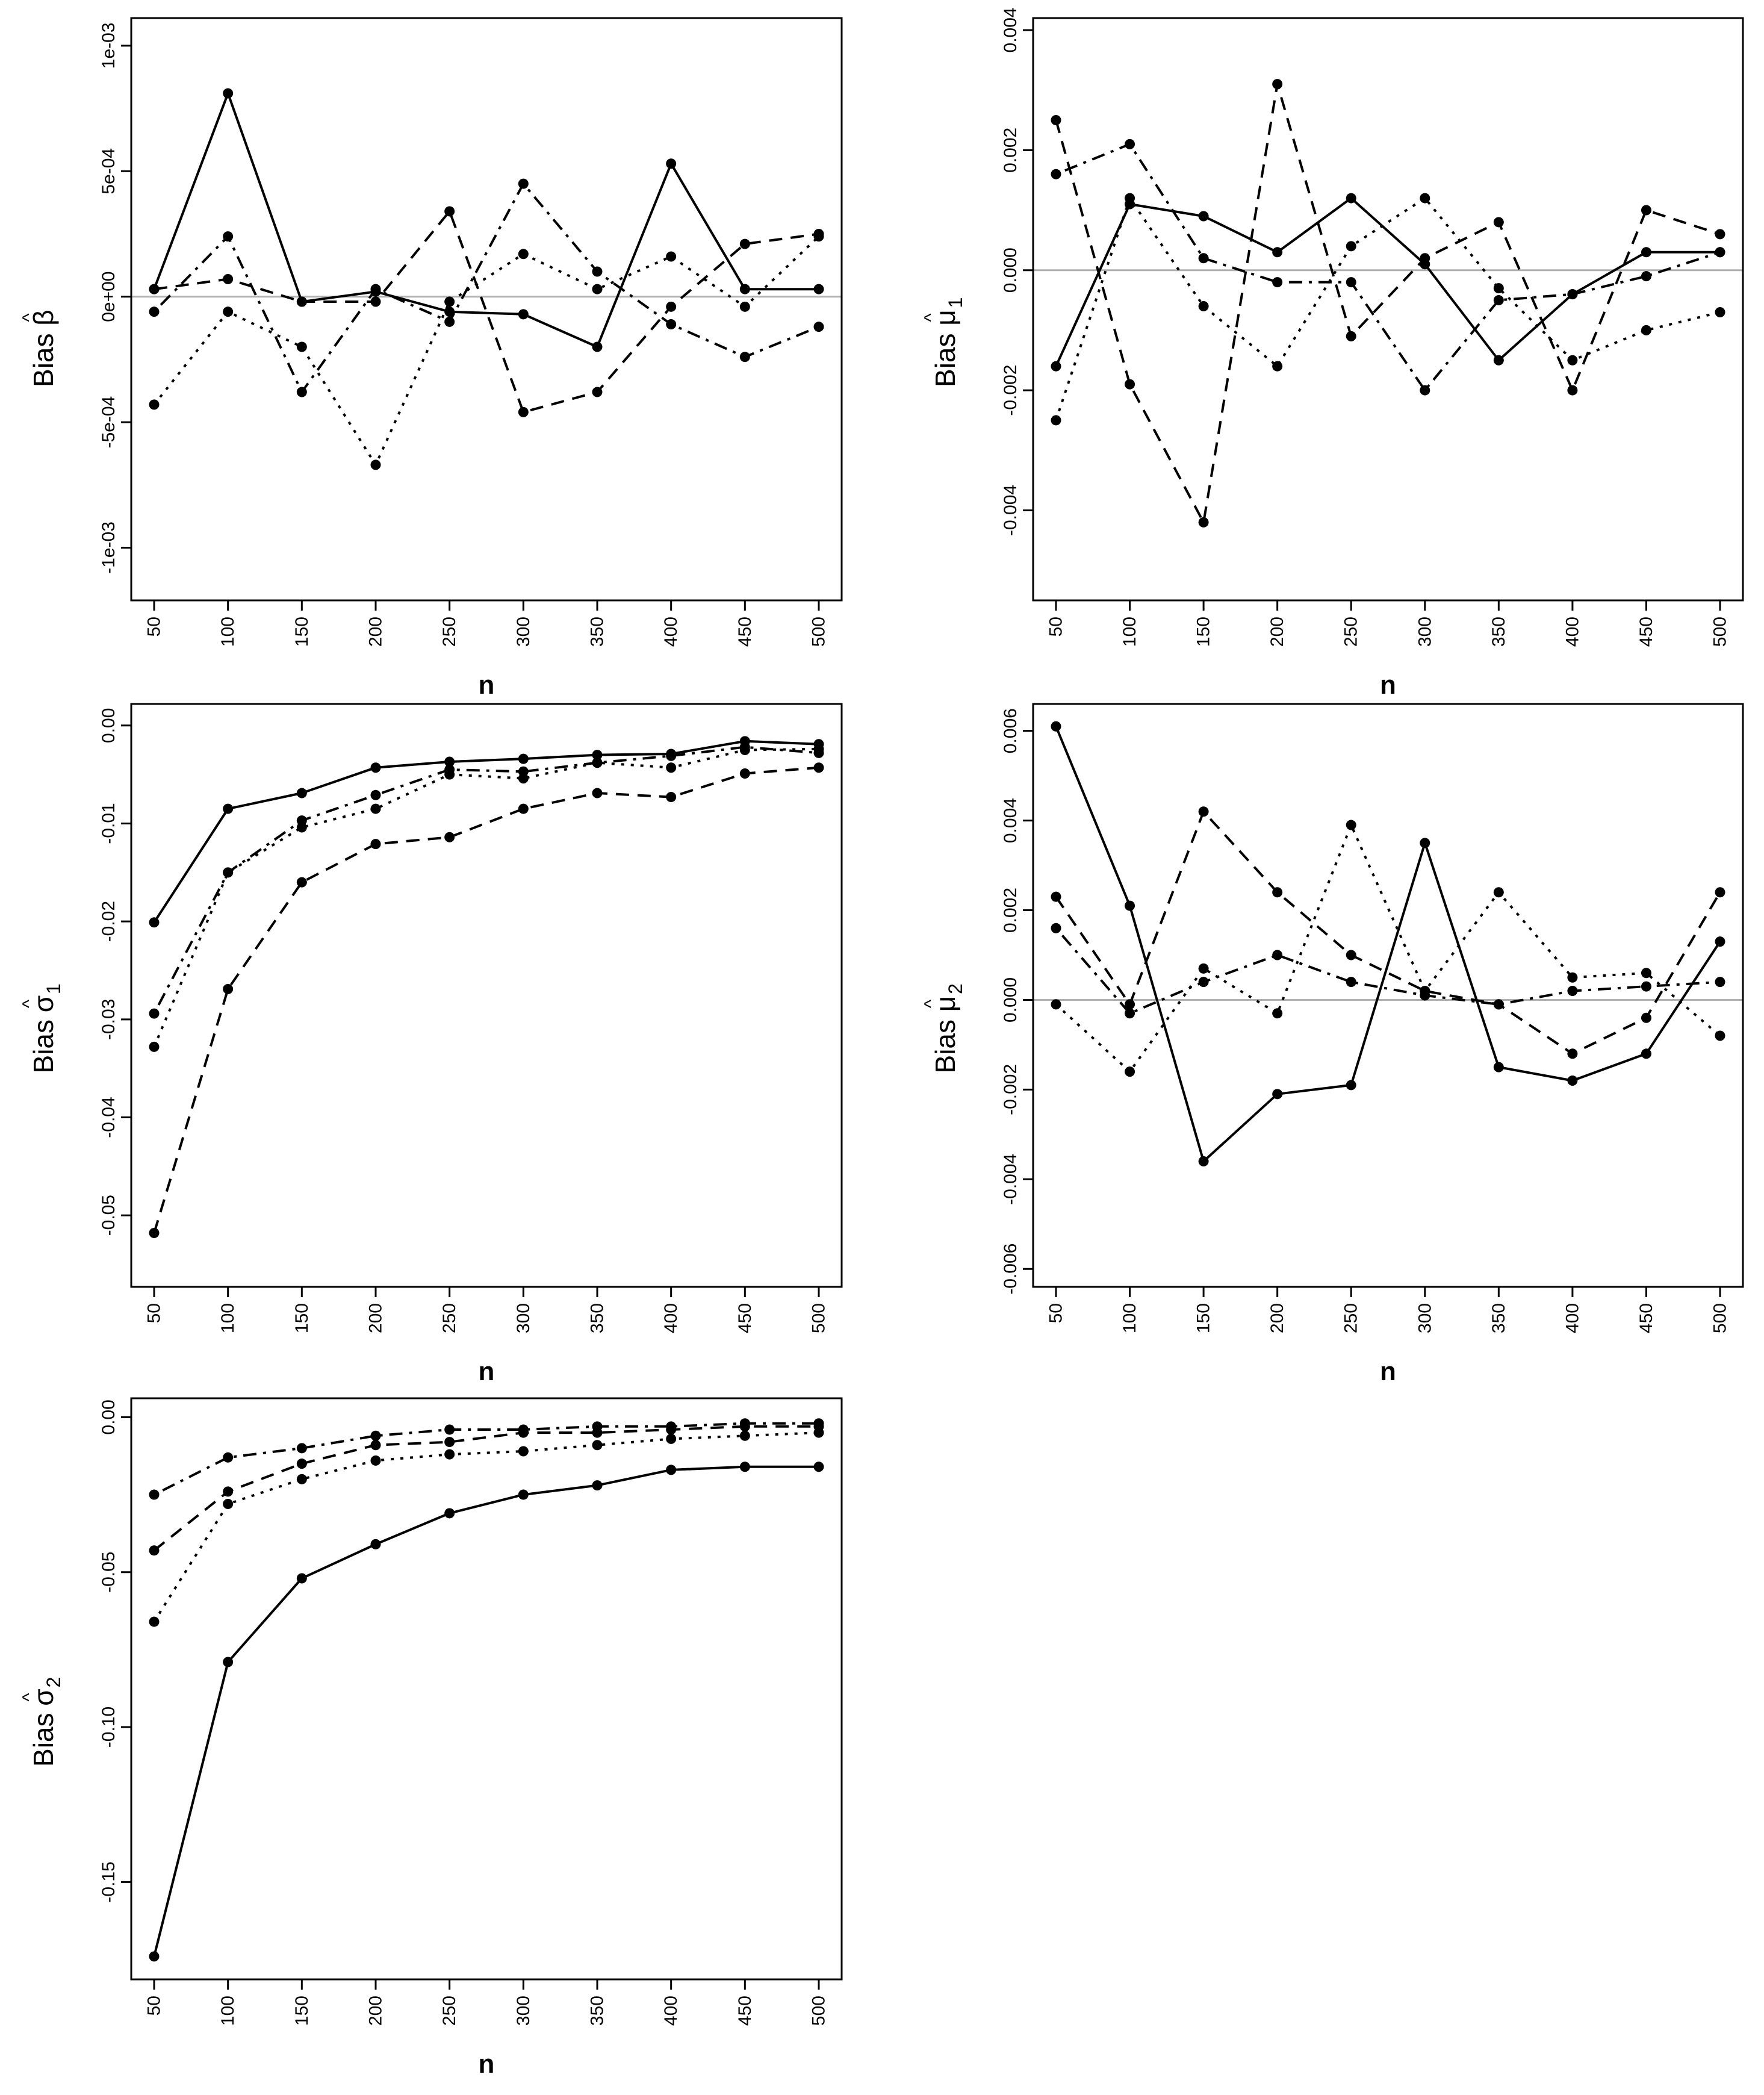  What do you see at coordinates (39, 348) in the screenshot?
I see `y-axis-label: Bias β^` at bounding box center [39, 348].